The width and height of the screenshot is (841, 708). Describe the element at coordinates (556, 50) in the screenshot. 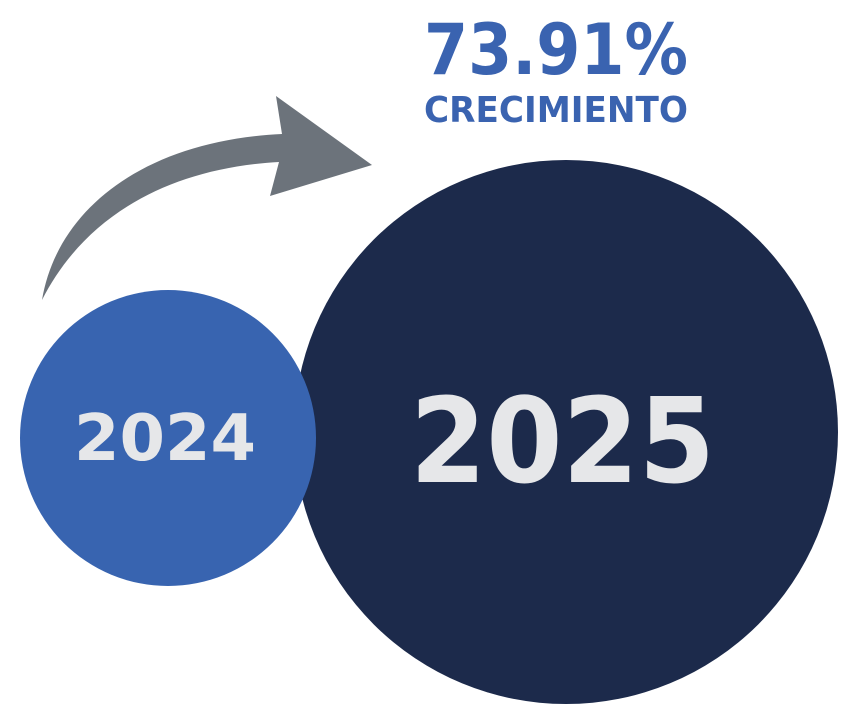

I see `growth-value: 73.91%` at that location.